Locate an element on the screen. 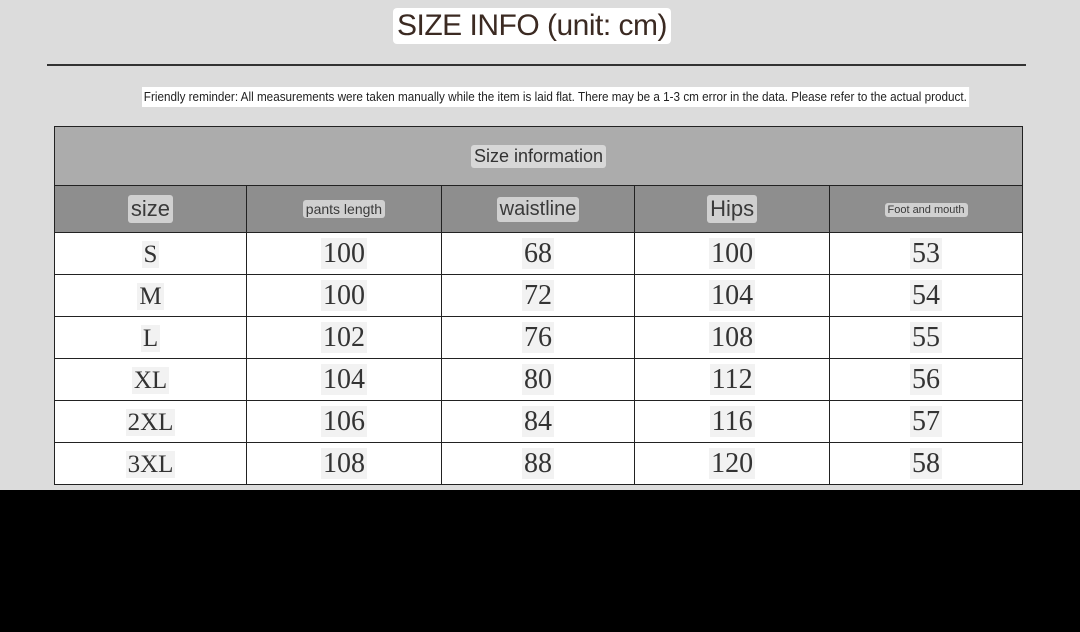 The height and width of the screenshot is (632, 1080). cell-value: 116 is located at coordinates (732, 421).